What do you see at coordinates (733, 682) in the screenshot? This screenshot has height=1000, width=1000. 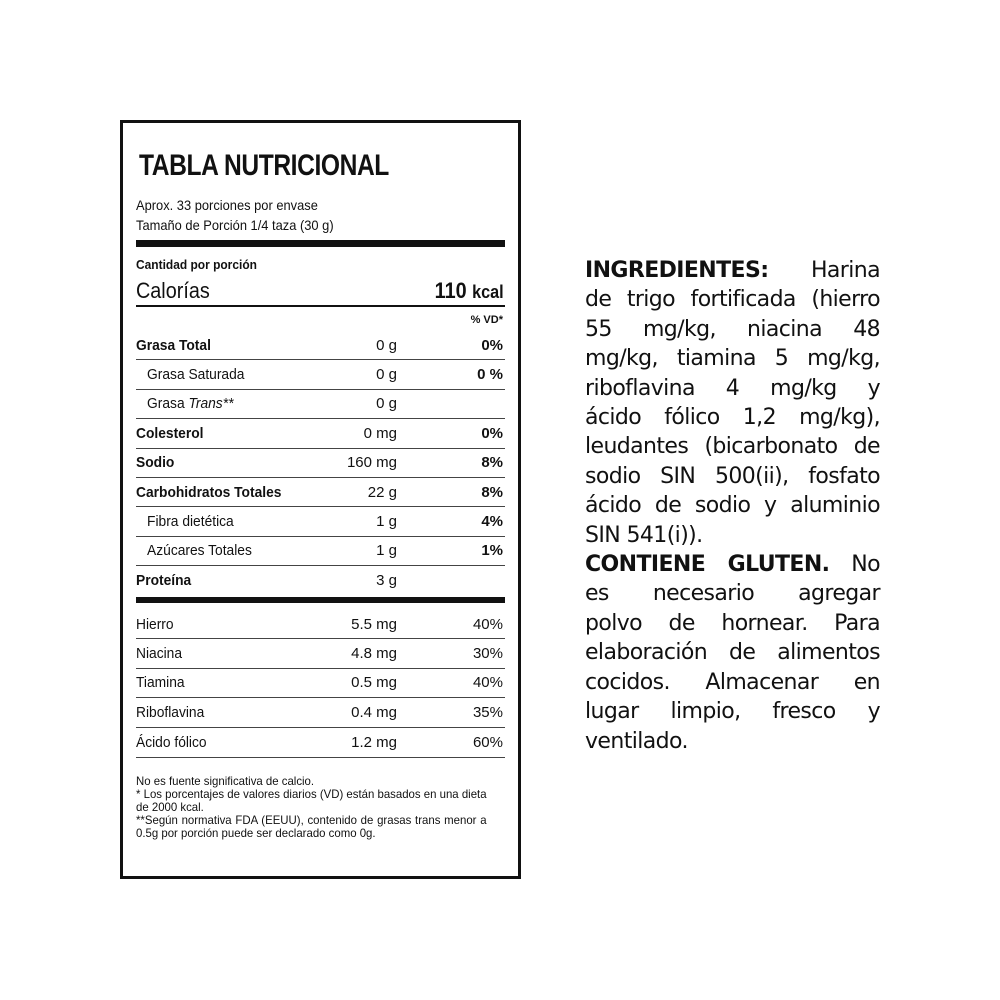 I see `ingredients-text-span: cocidos. Almacenar en` at bounding box center [733, 682].